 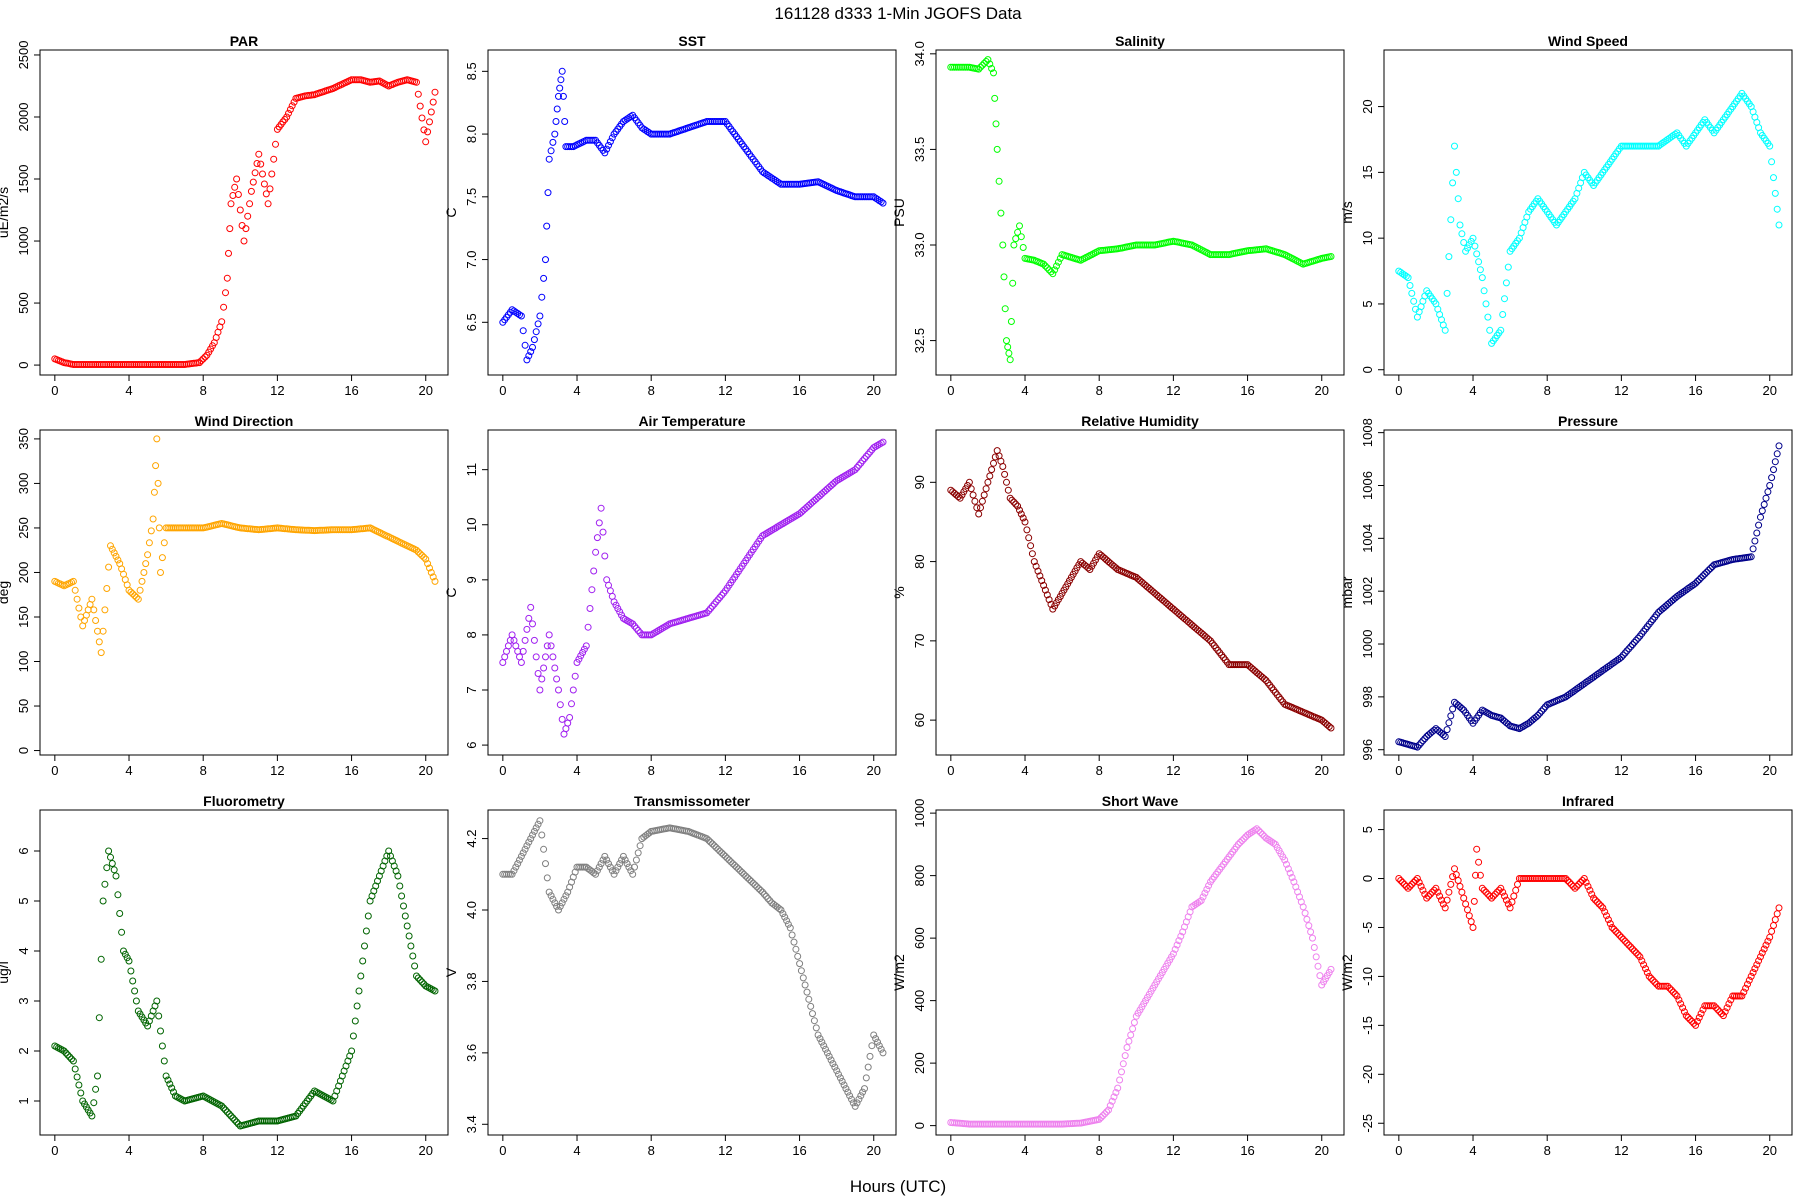 What do you see at coordinates (471, 1053) in the screenshot?
I see `y-tick-label: 3.6` at bounding box center [471, 1053].